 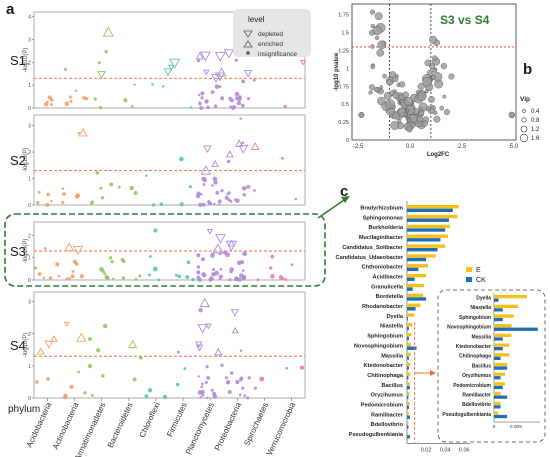 I want to click on inset-bar-E, so click(x=499, y=384).